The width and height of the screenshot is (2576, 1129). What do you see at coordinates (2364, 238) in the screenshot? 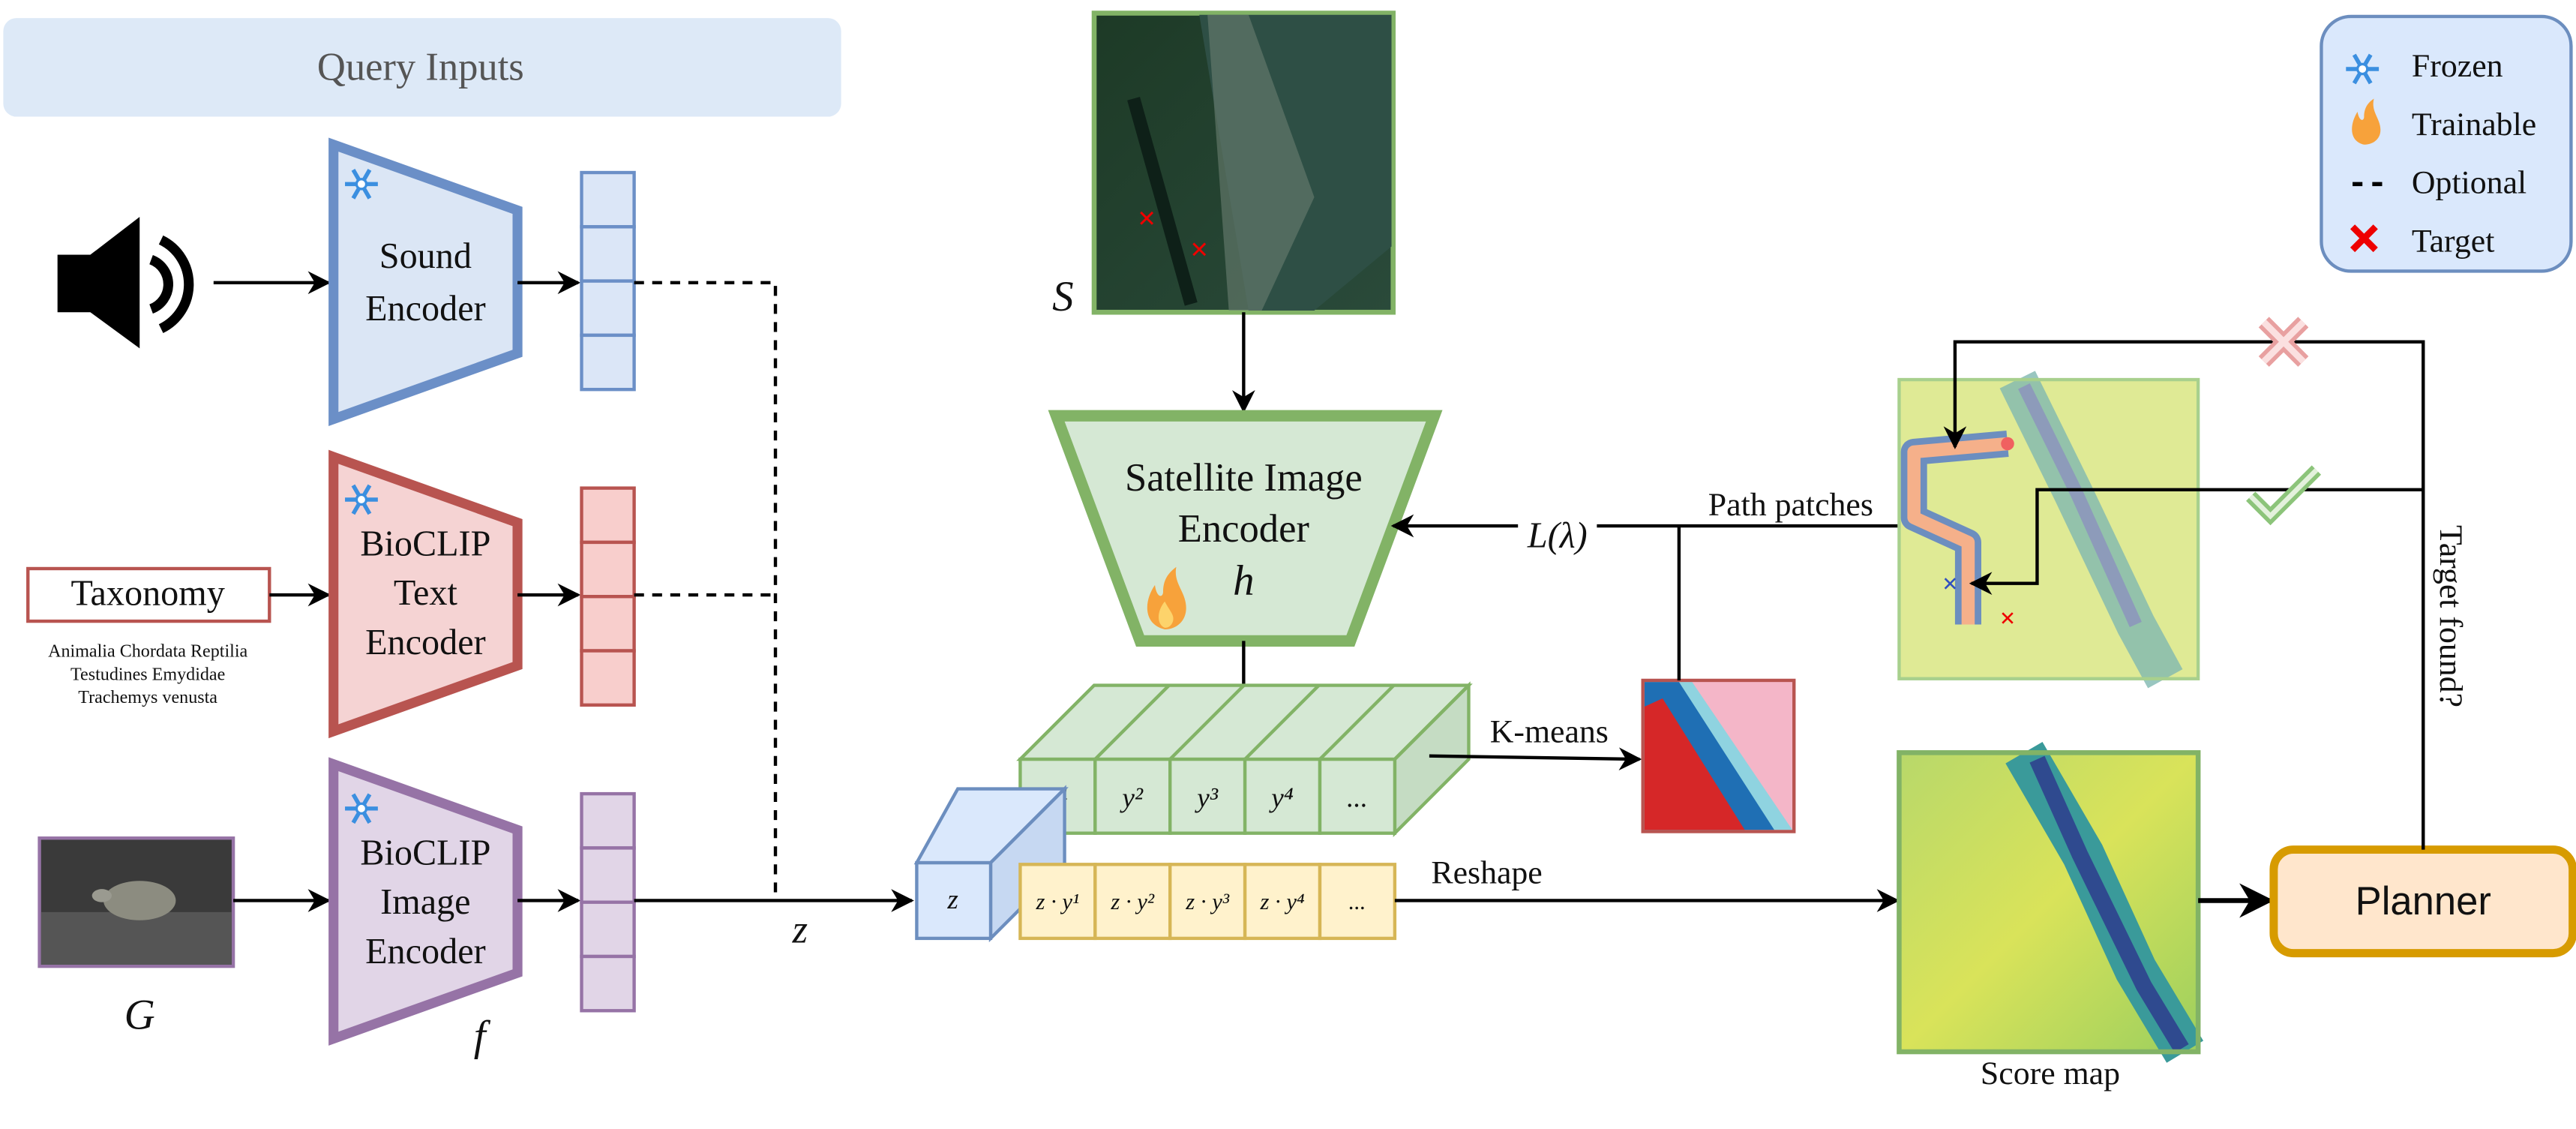
I see `legend-cross` at bounding box center [2364, 238].